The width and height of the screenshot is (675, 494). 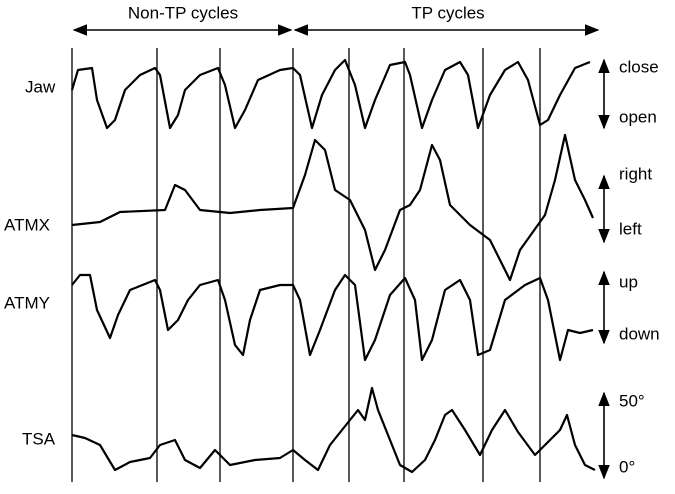 What do you see at coordinates (627, 466) in the screenshot?
I see `scale-label: 0°` at bounding box center [627, 466].